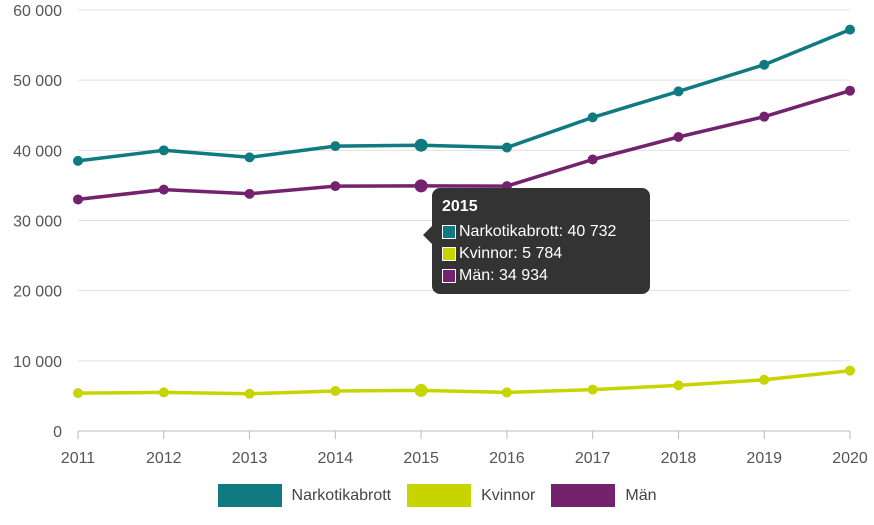 Image resolution: width=874 pixels, height=525 pixels. I want to click on tooltip-label-narkotikabrott: Narkotikabrott: 40 732, so click(538, 231).